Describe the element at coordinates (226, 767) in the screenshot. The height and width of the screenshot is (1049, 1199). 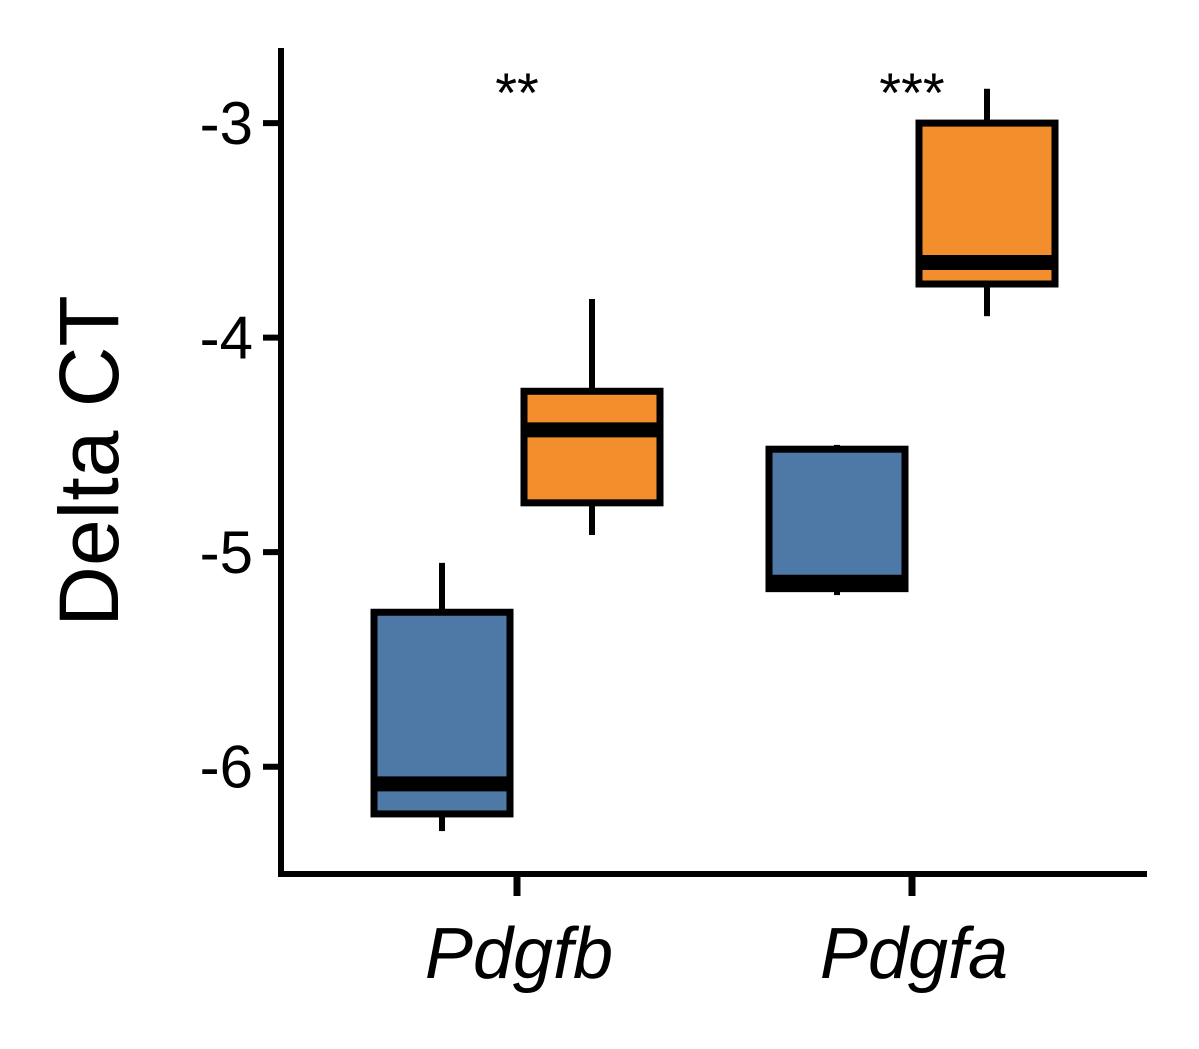
I see `y-tick-label: -6` at that location.